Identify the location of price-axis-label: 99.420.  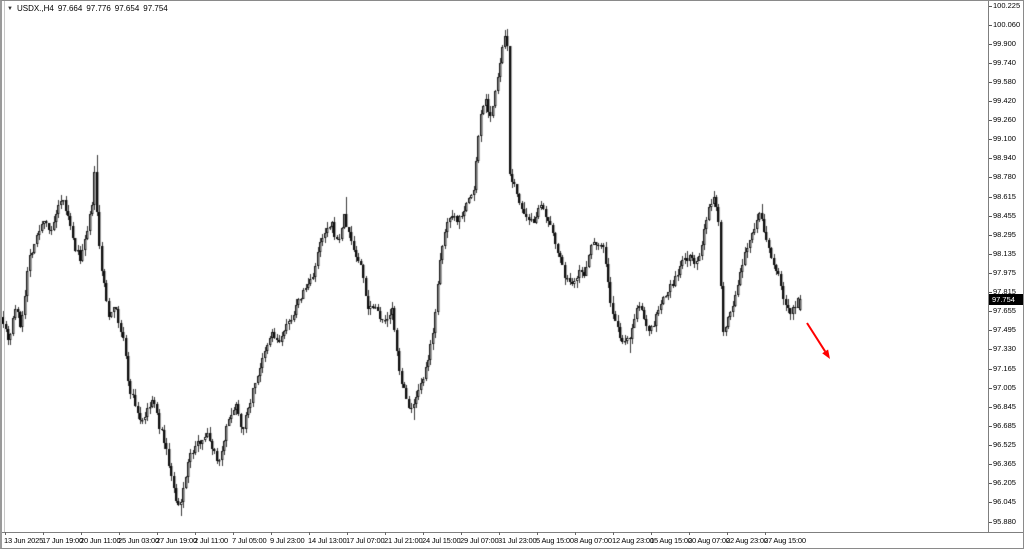
(1002, 101).